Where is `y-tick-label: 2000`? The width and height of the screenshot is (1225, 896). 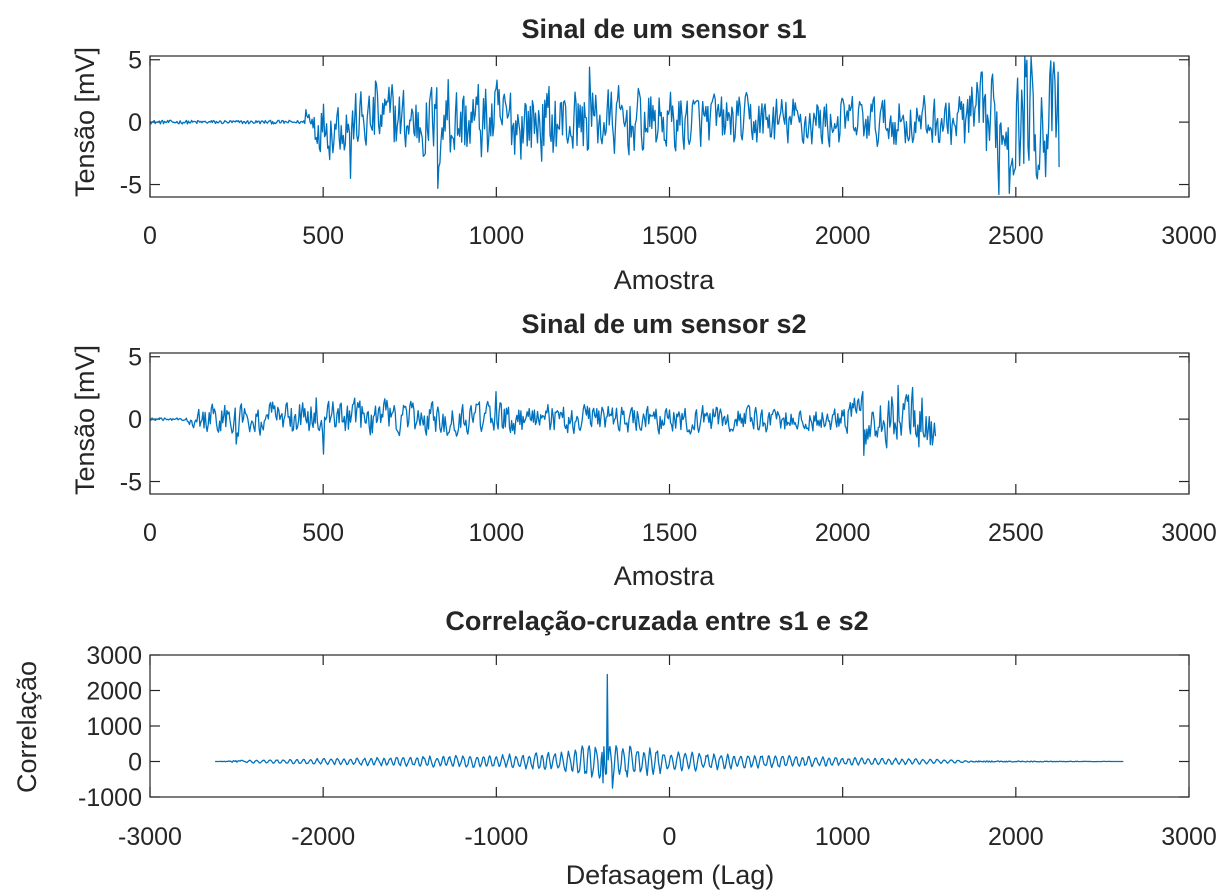 y-tick-label: 2000 is located at coordinates (114, 692).